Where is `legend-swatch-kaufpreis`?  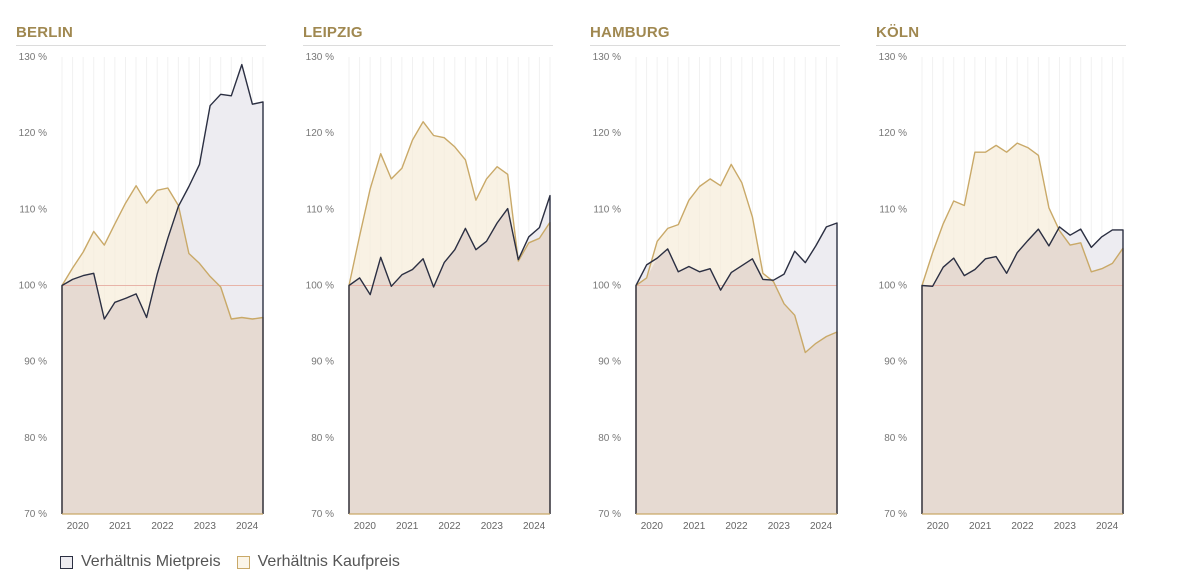 legend-swatch-kaufpreis is located at coordinates (243, 562).